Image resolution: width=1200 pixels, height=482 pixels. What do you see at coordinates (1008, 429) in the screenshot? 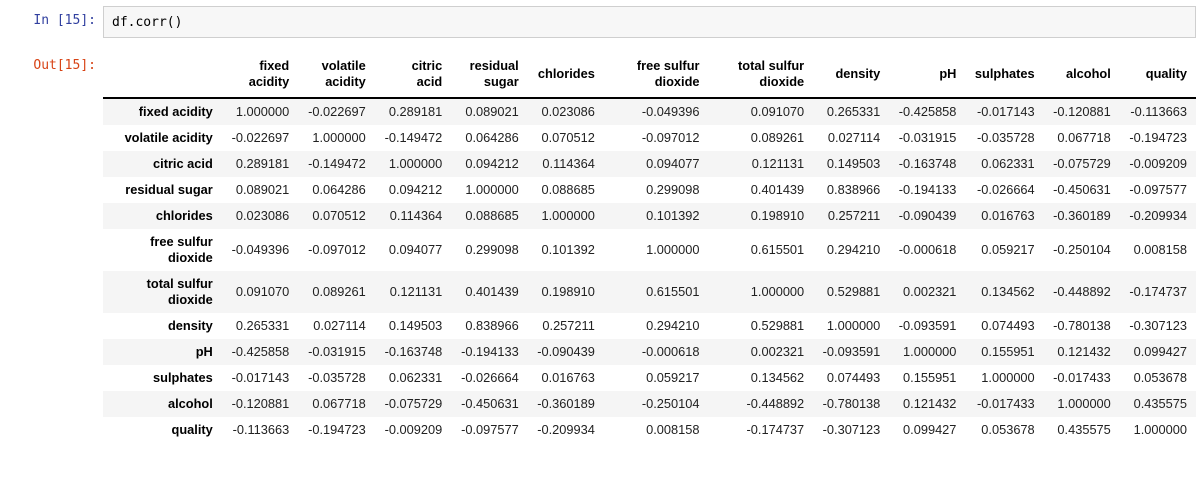
I see `table-cell: 0.053678` at bounding box center [1008, 429].